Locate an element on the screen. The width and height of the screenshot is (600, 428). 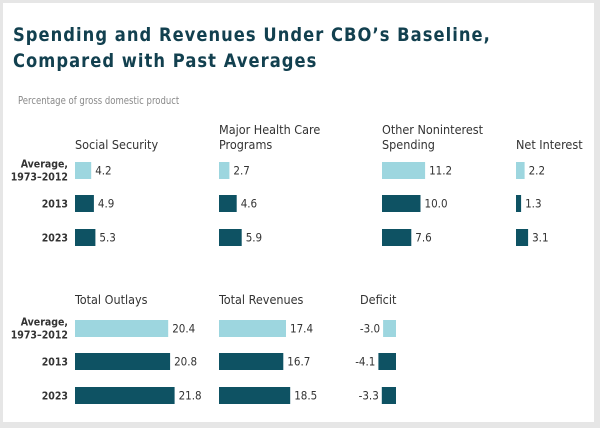
series-header-other-noninterest-spending: Spending is located at coordinates (408, 144).